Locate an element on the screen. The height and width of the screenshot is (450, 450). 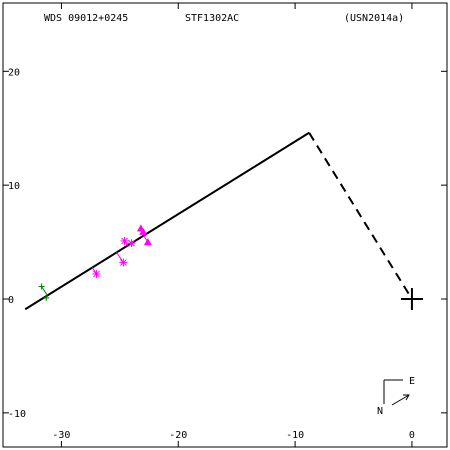
y-tick-label: 0 is located at coordinates (11, 300).